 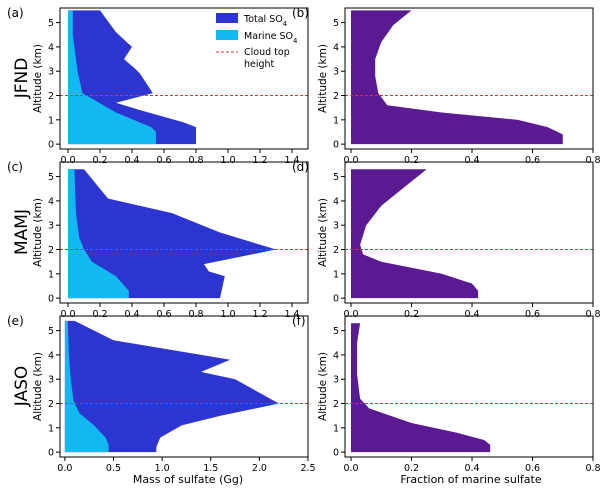 What do you see at coordinates (336, 23) in the screenshot?
I see `y-tick-label-b: 5` at bounding box center [336, 23].